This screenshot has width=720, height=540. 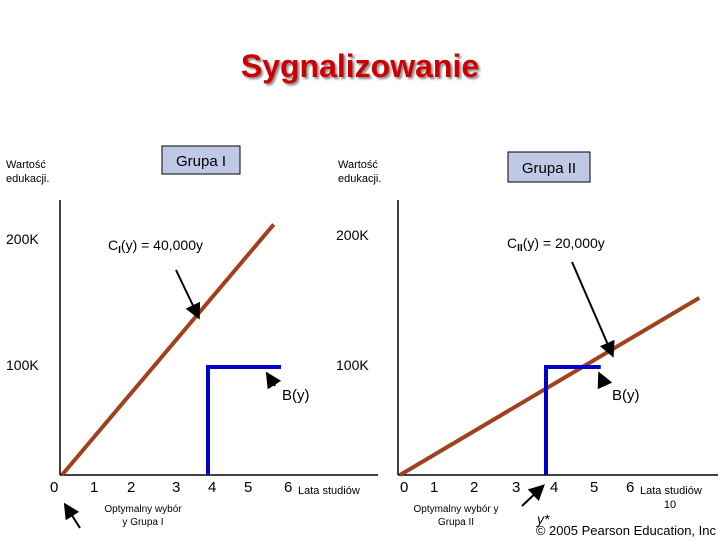 I want to click on cost-function-label: CI(y) = 40,000y, so click(x=155, y=246).